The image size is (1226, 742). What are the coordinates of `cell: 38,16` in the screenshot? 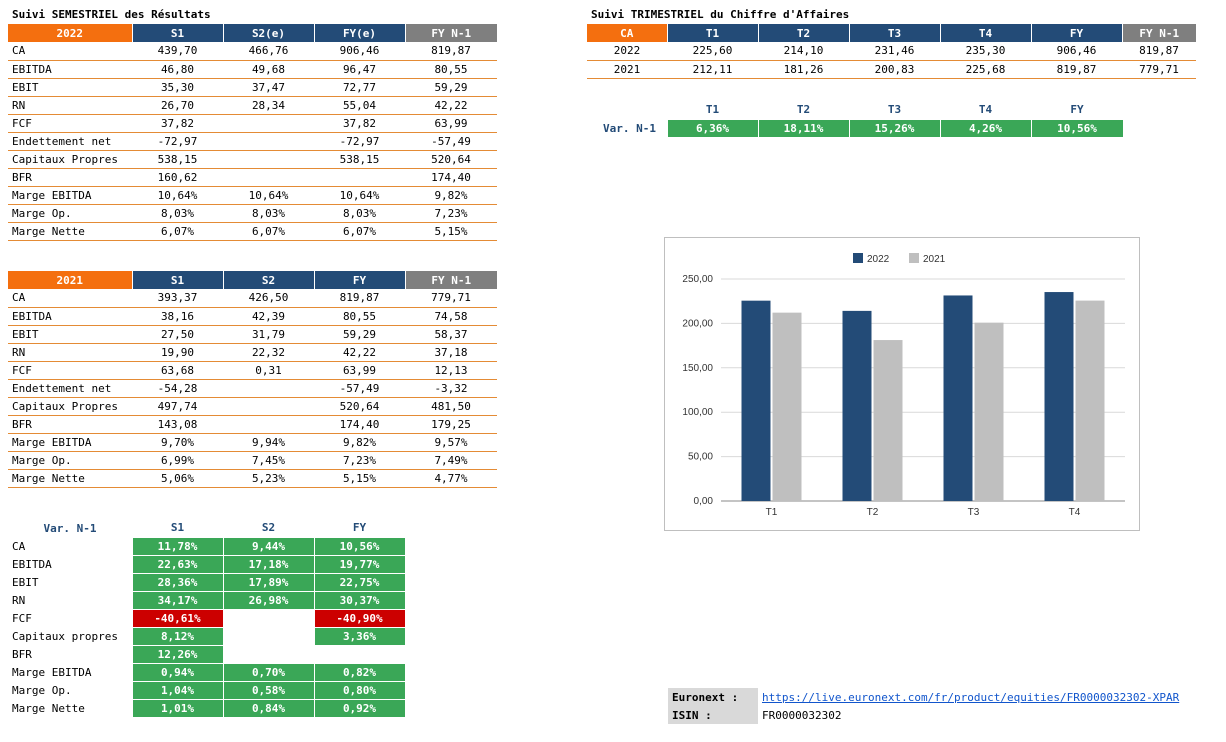 It's located at (177, 316).